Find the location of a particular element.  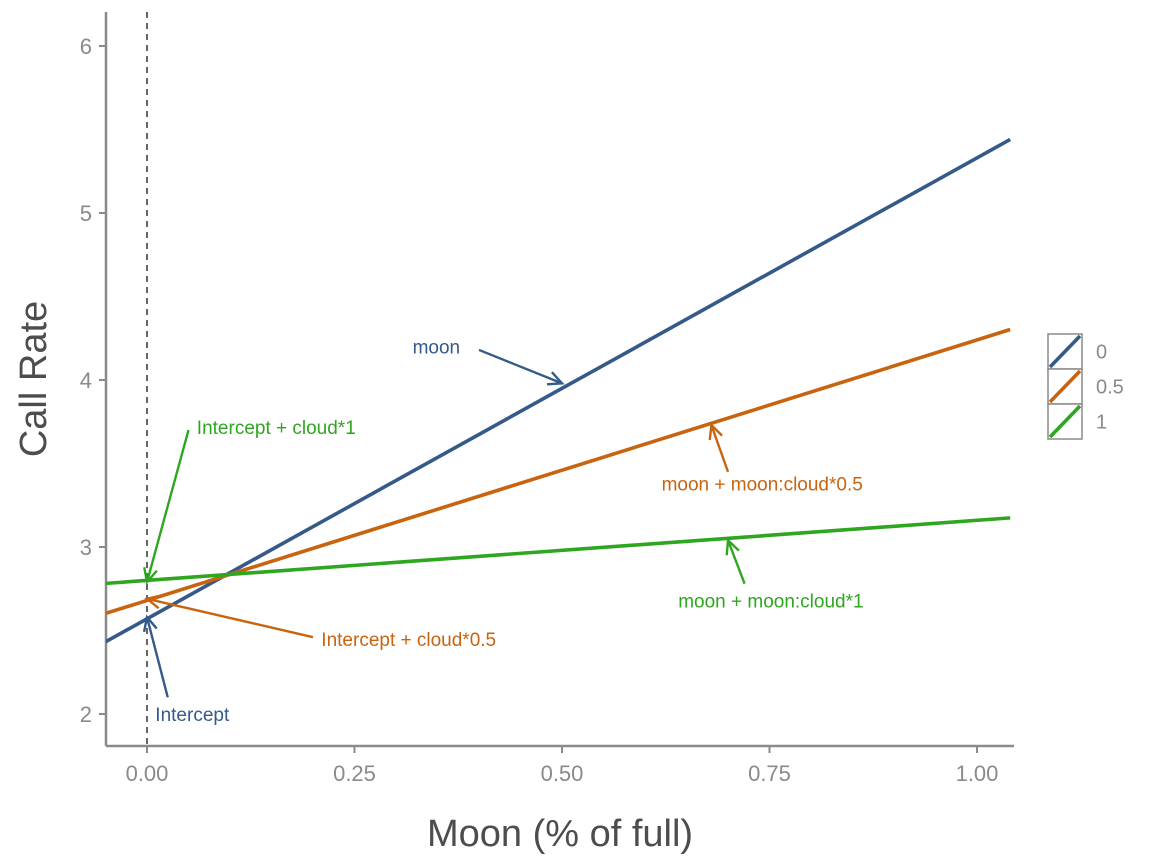

annotation-label: moon + moon:cloud*1 is located at coordinates (770, 601).